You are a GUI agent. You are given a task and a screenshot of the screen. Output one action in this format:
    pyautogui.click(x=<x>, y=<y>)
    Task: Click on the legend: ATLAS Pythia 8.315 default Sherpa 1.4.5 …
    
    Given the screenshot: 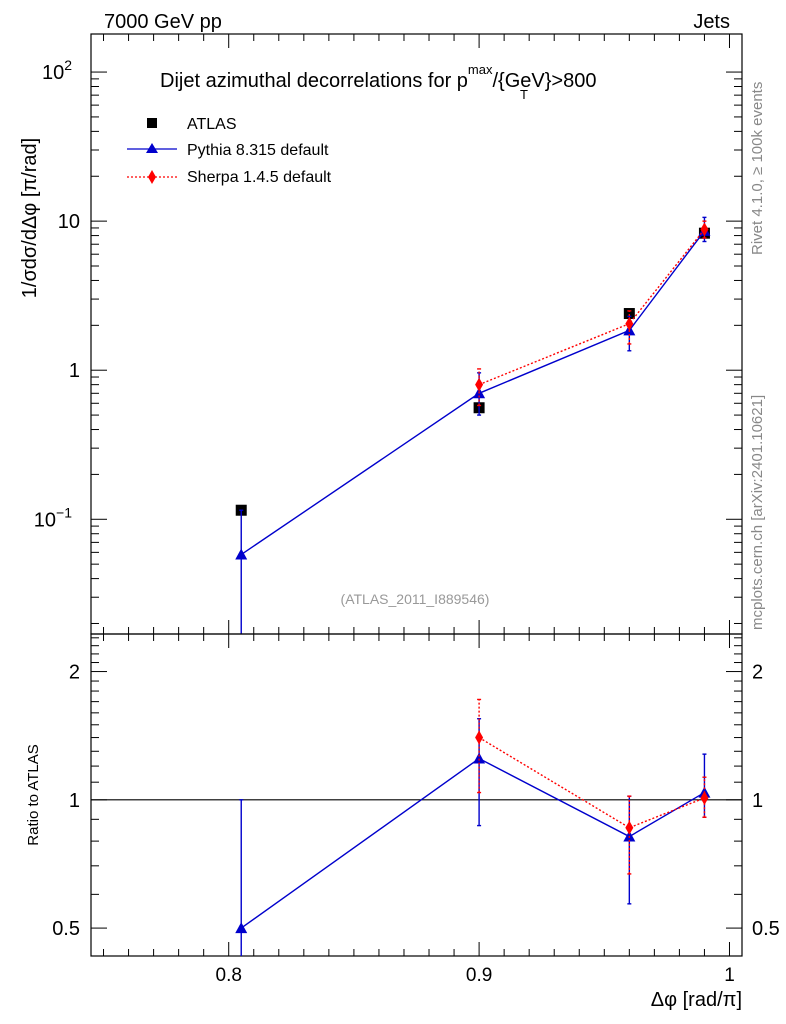 What is the action you would take?
    pyautogui.click(x=229, y=151)
    